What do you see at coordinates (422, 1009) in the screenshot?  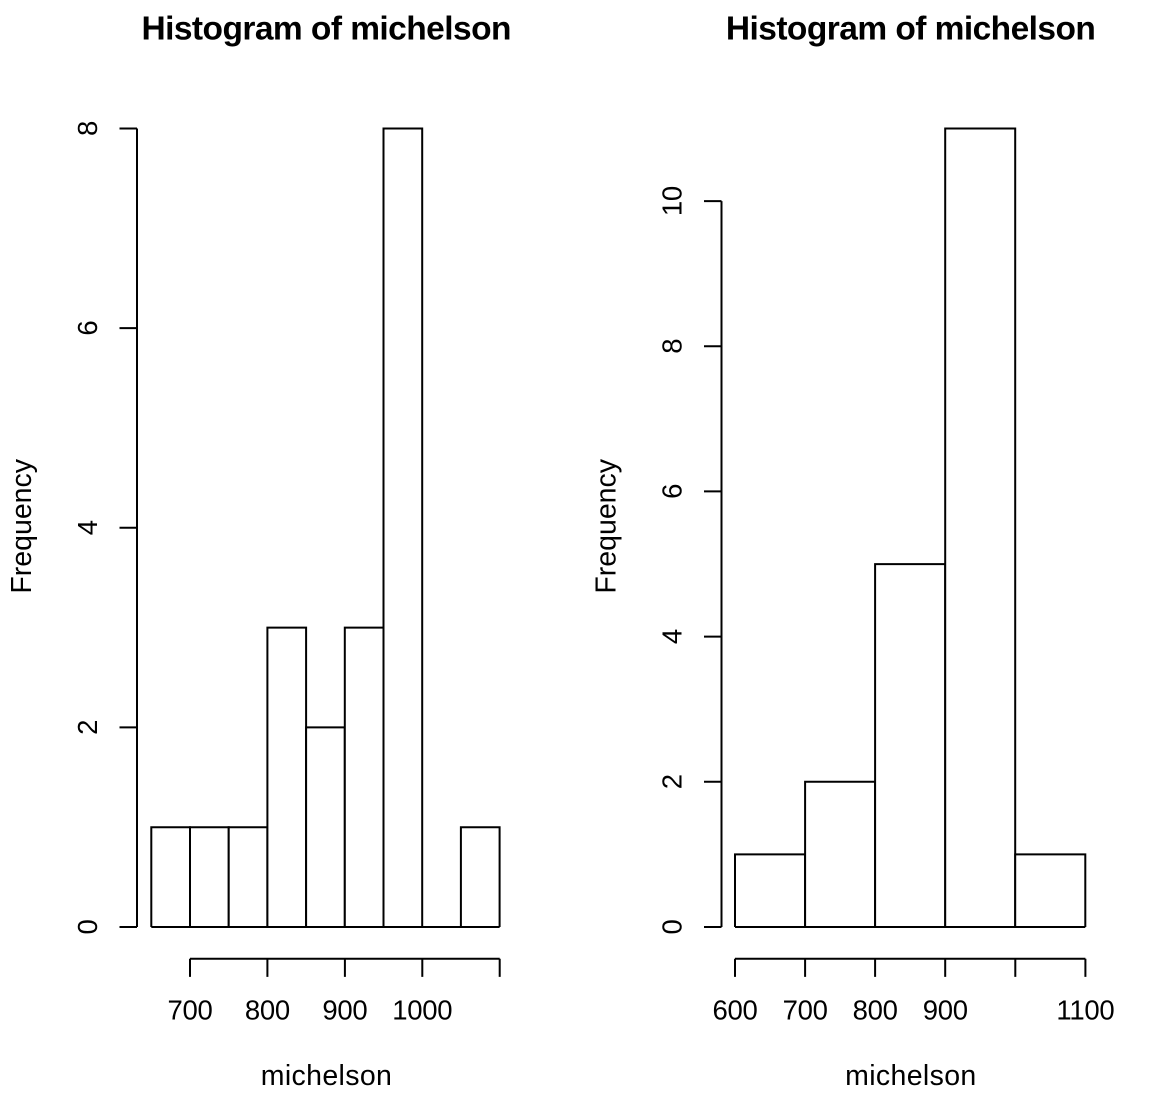 I see `svg-text: 1000` at bounding box center [422, 1009].